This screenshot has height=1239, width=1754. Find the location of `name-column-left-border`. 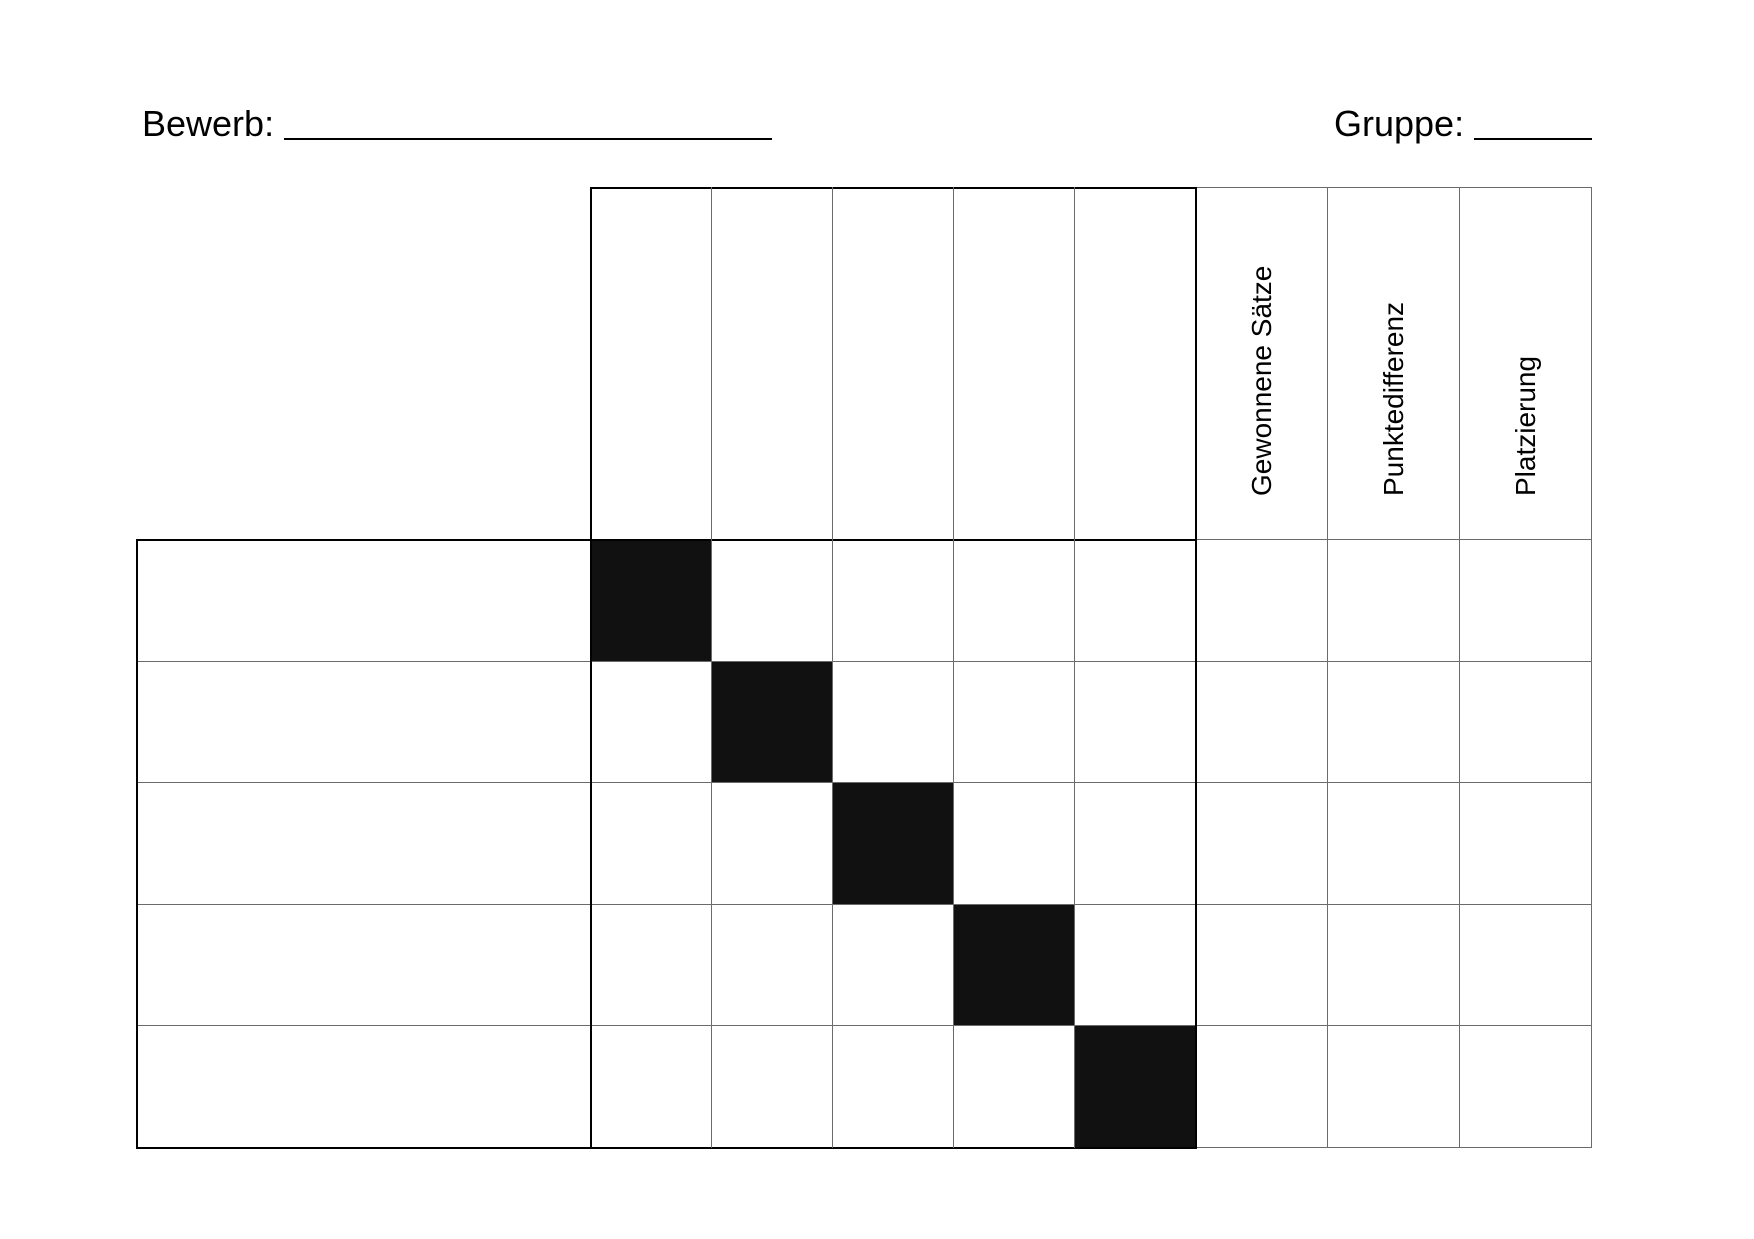

name-column-left-border is located at coordinates (137, 844).